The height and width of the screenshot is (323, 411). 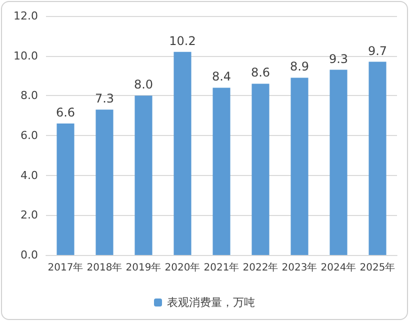 I want to click on x-tick-label: 2021年, so click(x=222, y=268).